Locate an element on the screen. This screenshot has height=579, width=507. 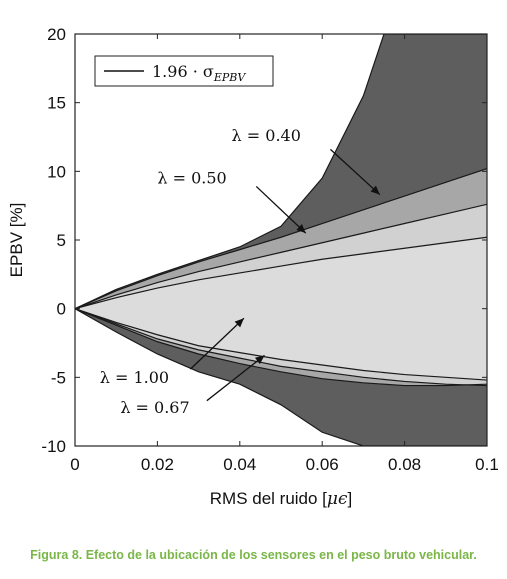
x-axis-label-symbol: μϵ is located at coordinates (337, 499).